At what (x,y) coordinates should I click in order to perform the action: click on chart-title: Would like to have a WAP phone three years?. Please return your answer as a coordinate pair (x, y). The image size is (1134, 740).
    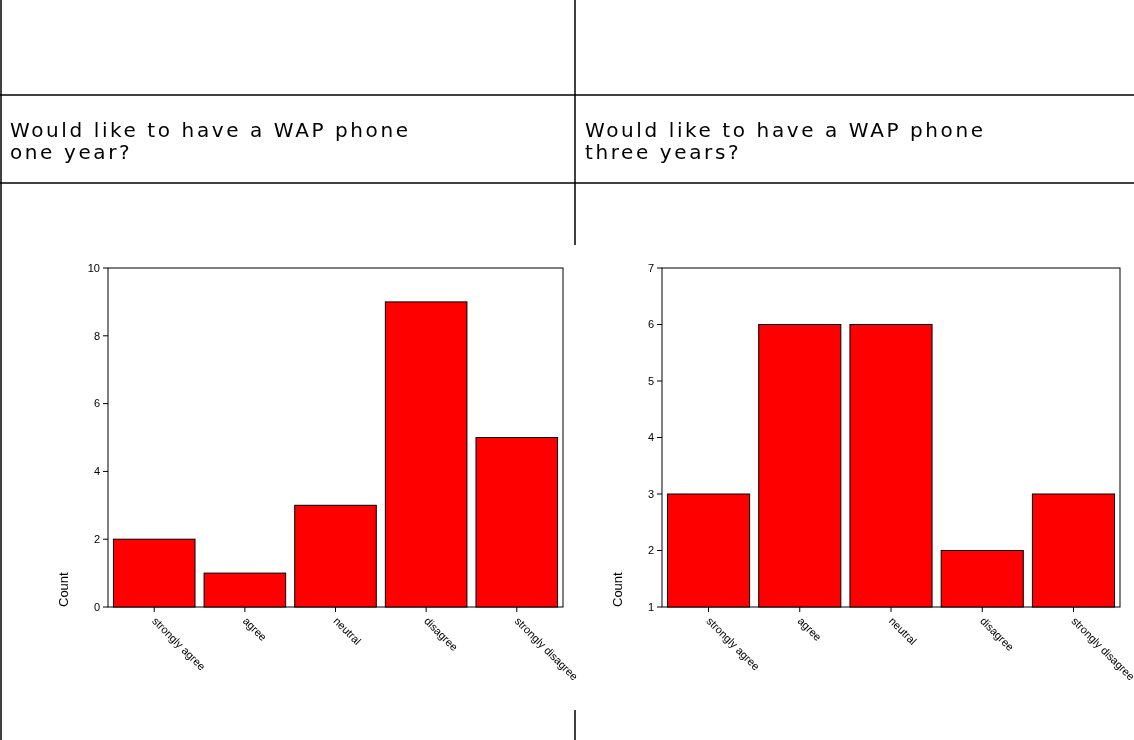
    Looking at the image, I should click on (785, 141).